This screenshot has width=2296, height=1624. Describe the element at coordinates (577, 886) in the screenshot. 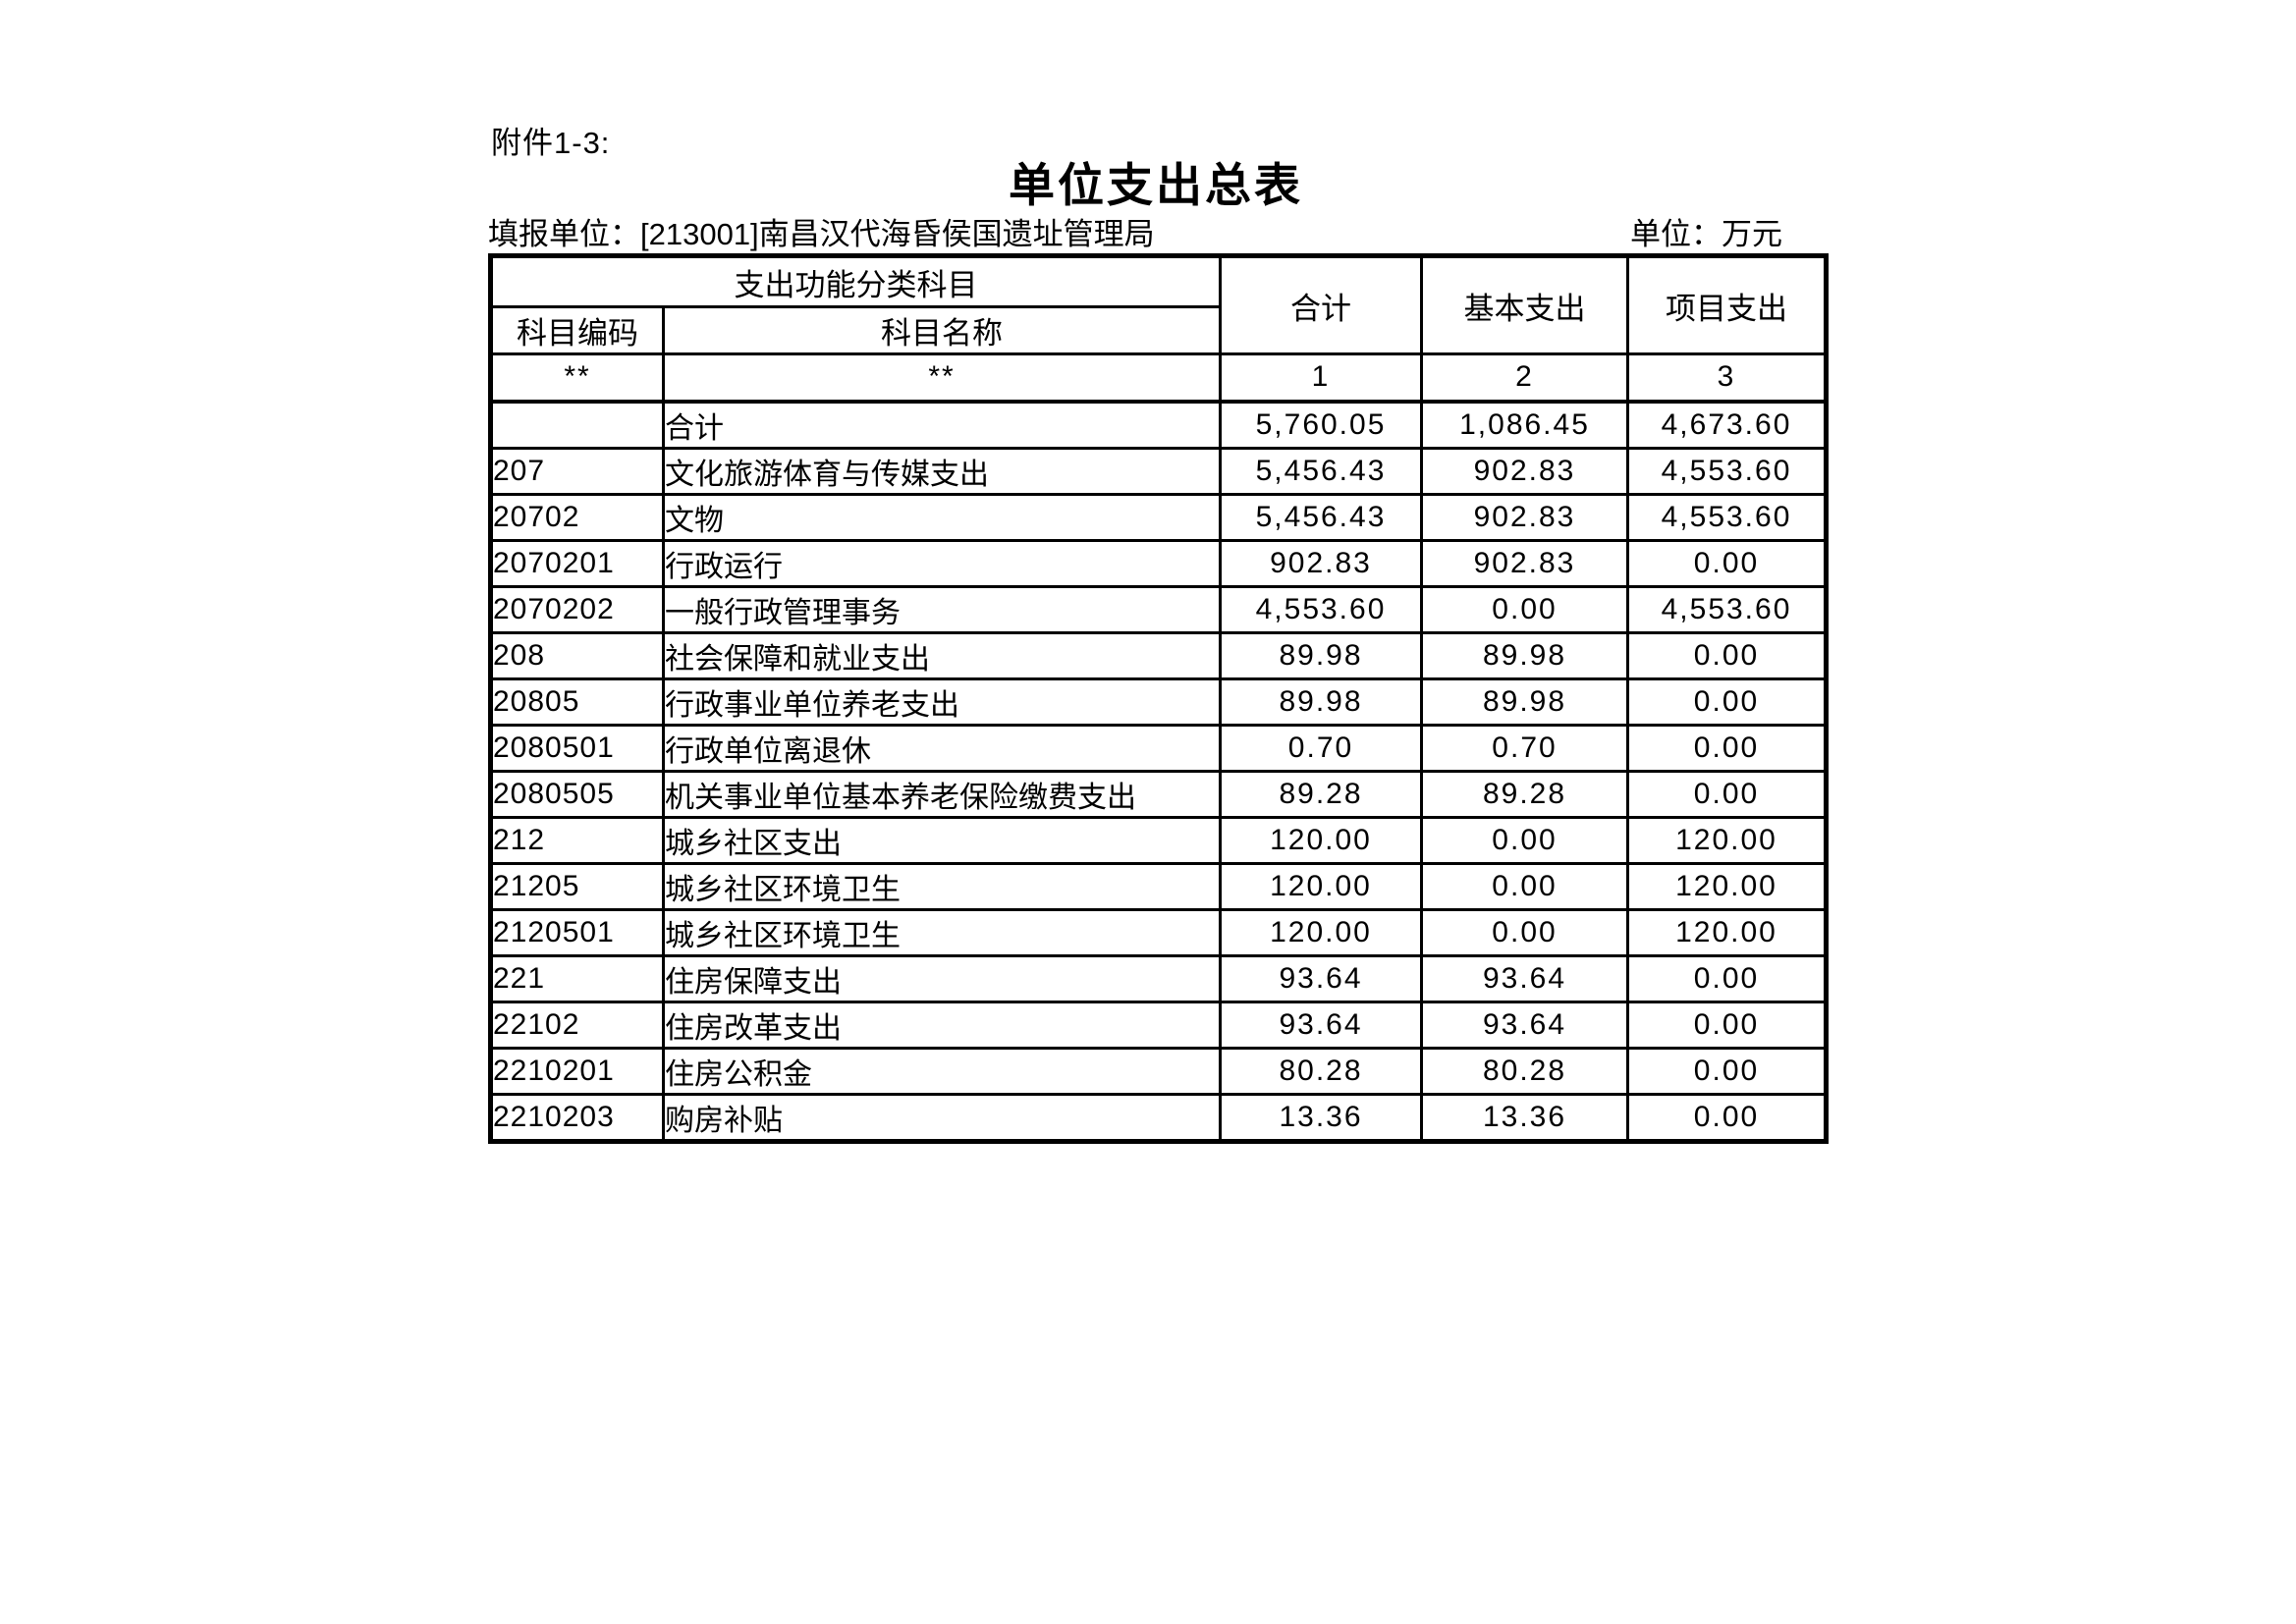

I see `code-cell: 21205` at that location.